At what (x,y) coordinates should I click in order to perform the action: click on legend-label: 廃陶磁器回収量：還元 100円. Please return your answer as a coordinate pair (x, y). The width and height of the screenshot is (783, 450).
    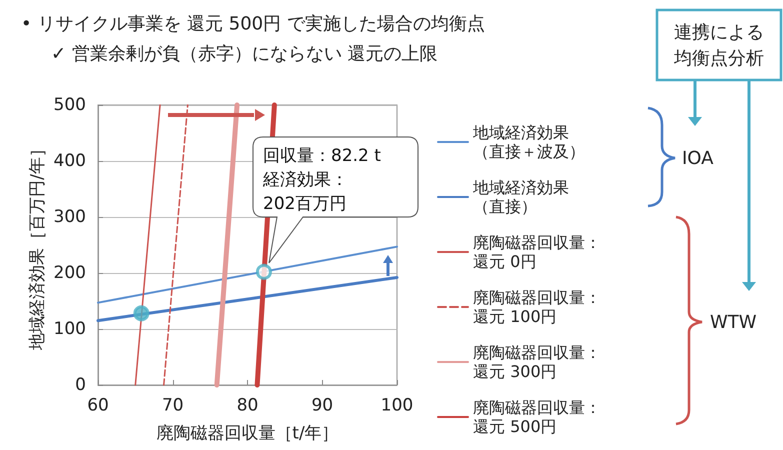
    Looking at the image, I should click on (537, 307).